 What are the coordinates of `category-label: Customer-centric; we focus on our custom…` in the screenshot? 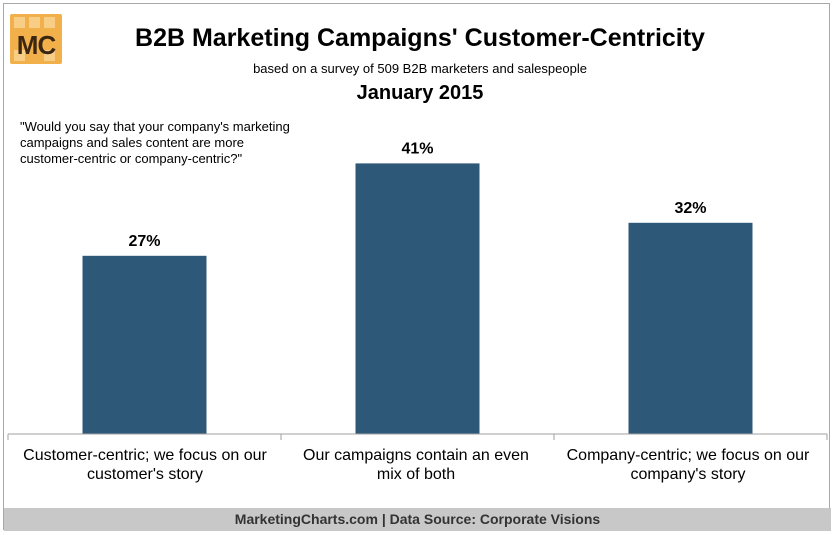 It's located at (145, 465).